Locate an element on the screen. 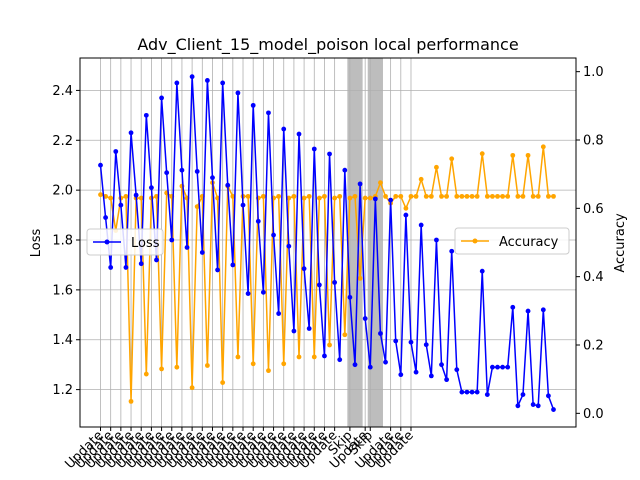 The height and width of the screenshot is (480, 640). y-left-tick-label-5: 2.2 is located at coordinates (62, 141).